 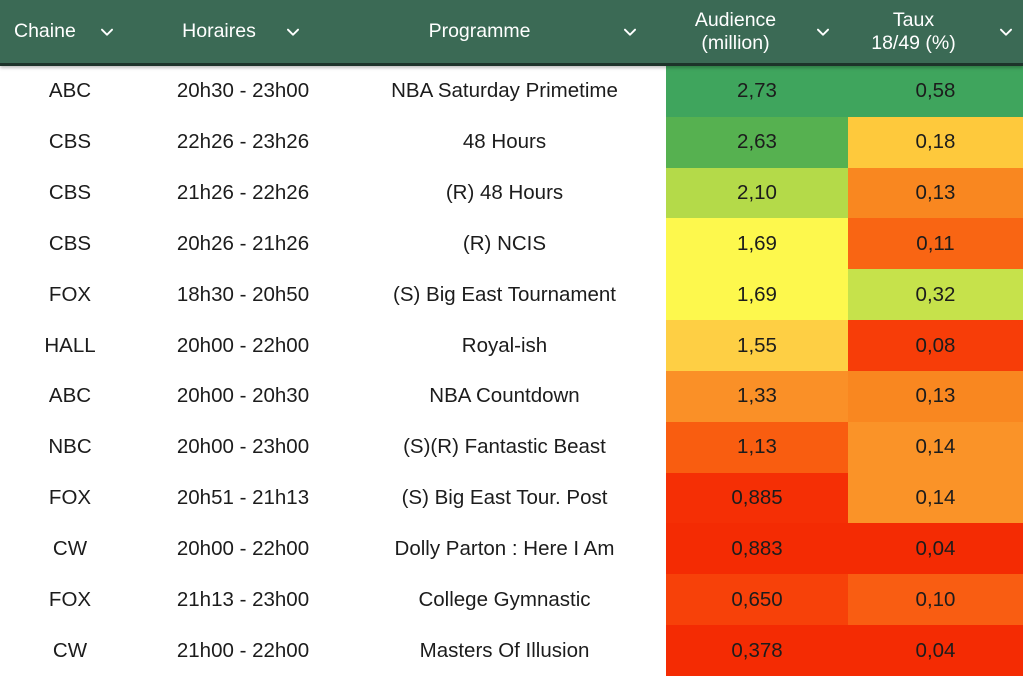 I want to click on taux-value-cell: 0,18, so click(x=935, y=142).